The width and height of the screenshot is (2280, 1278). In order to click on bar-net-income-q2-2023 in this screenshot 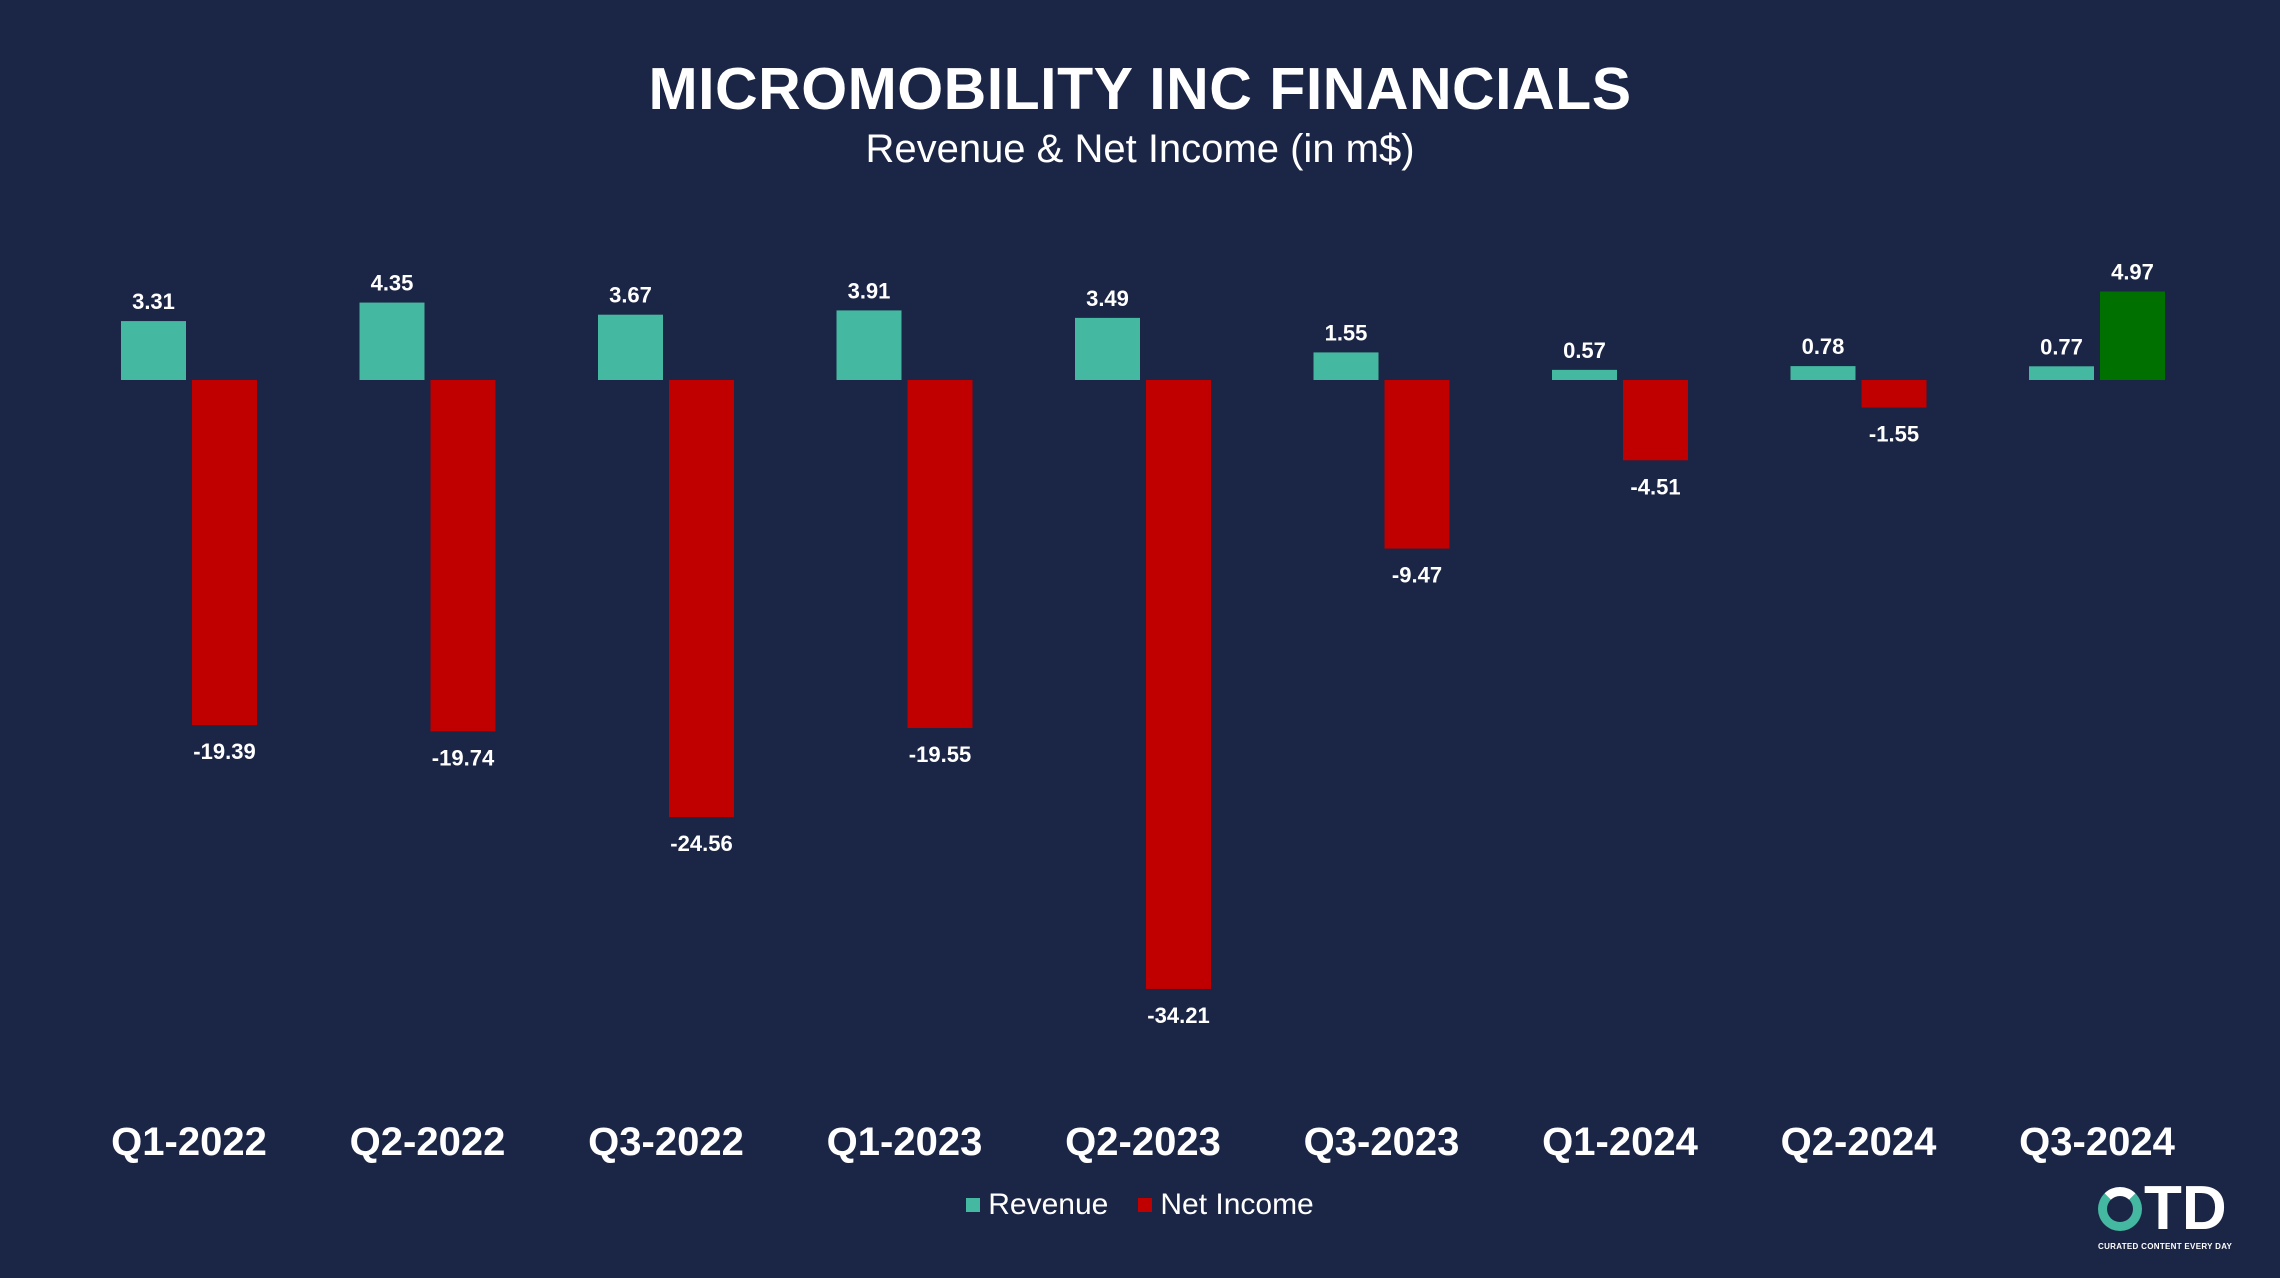, I will do `click(1178, 684)`.